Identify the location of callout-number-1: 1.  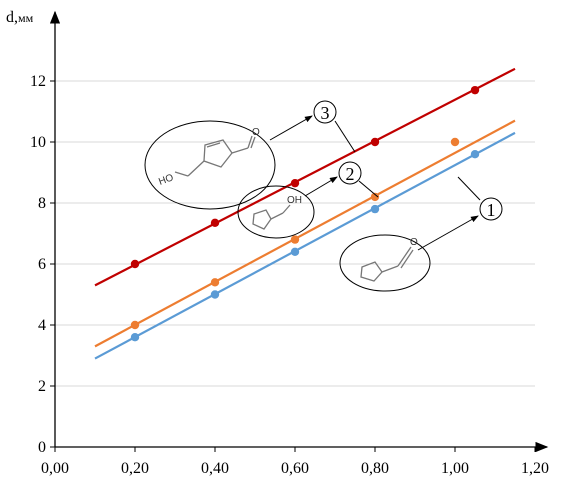
(491, 210).